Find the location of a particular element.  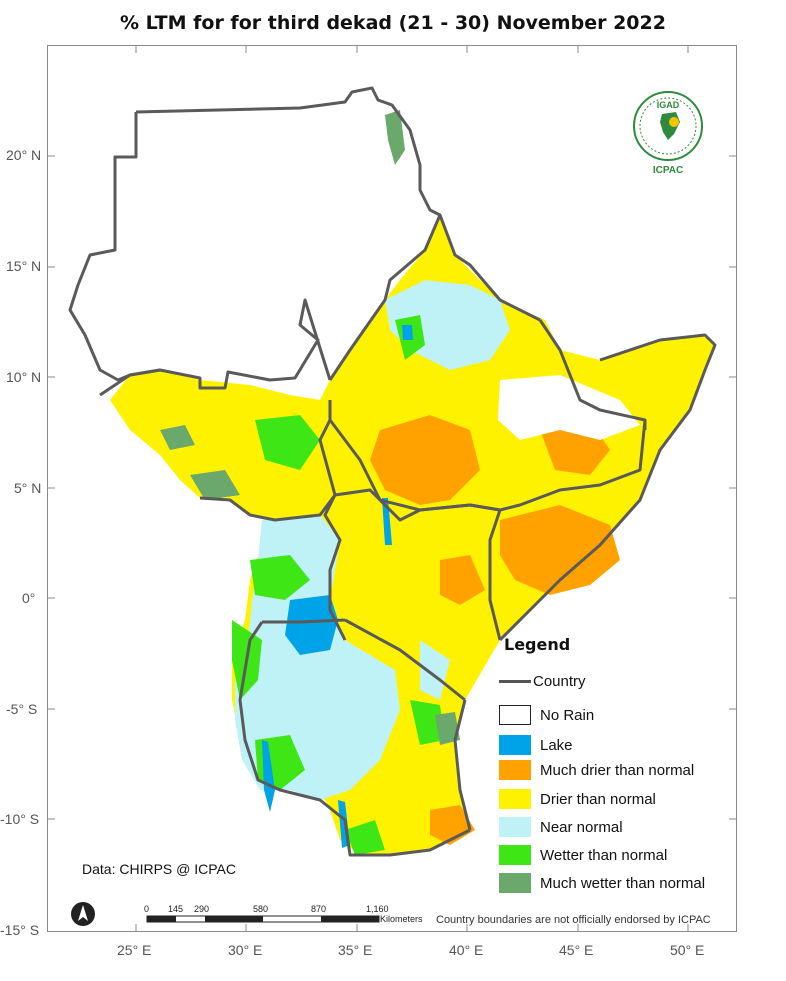

legend-item: Lake is located at coordinates (536, 745).